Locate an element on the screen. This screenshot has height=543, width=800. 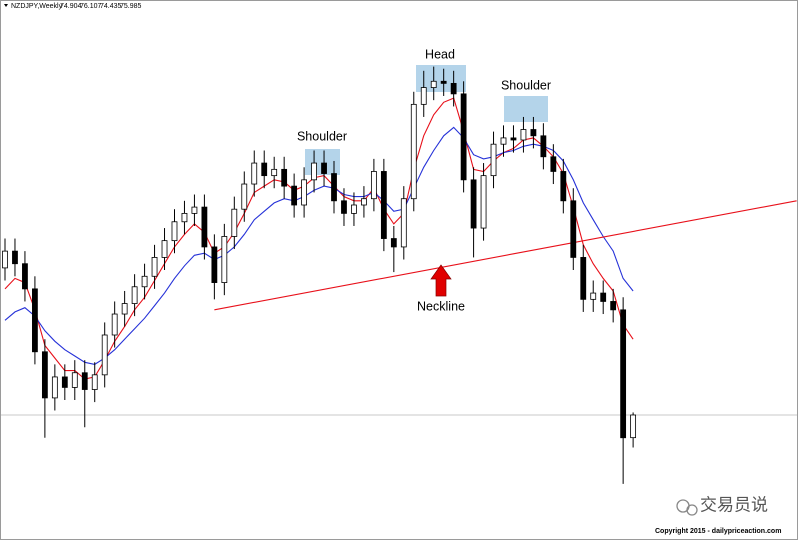
neckline is located at coordinates (505, 255).